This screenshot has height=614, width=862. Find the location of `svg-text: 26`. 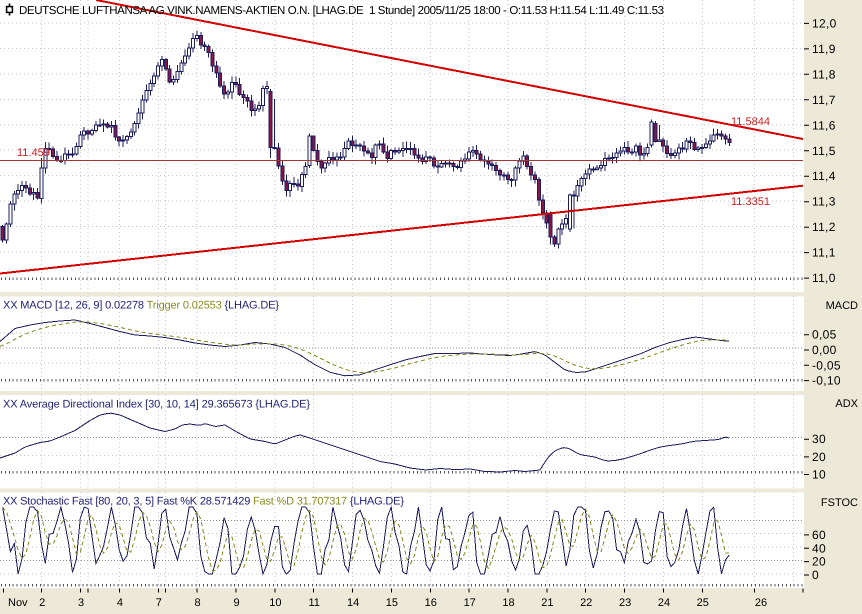

svg-text: 26 is located at coordinates (761, 603).